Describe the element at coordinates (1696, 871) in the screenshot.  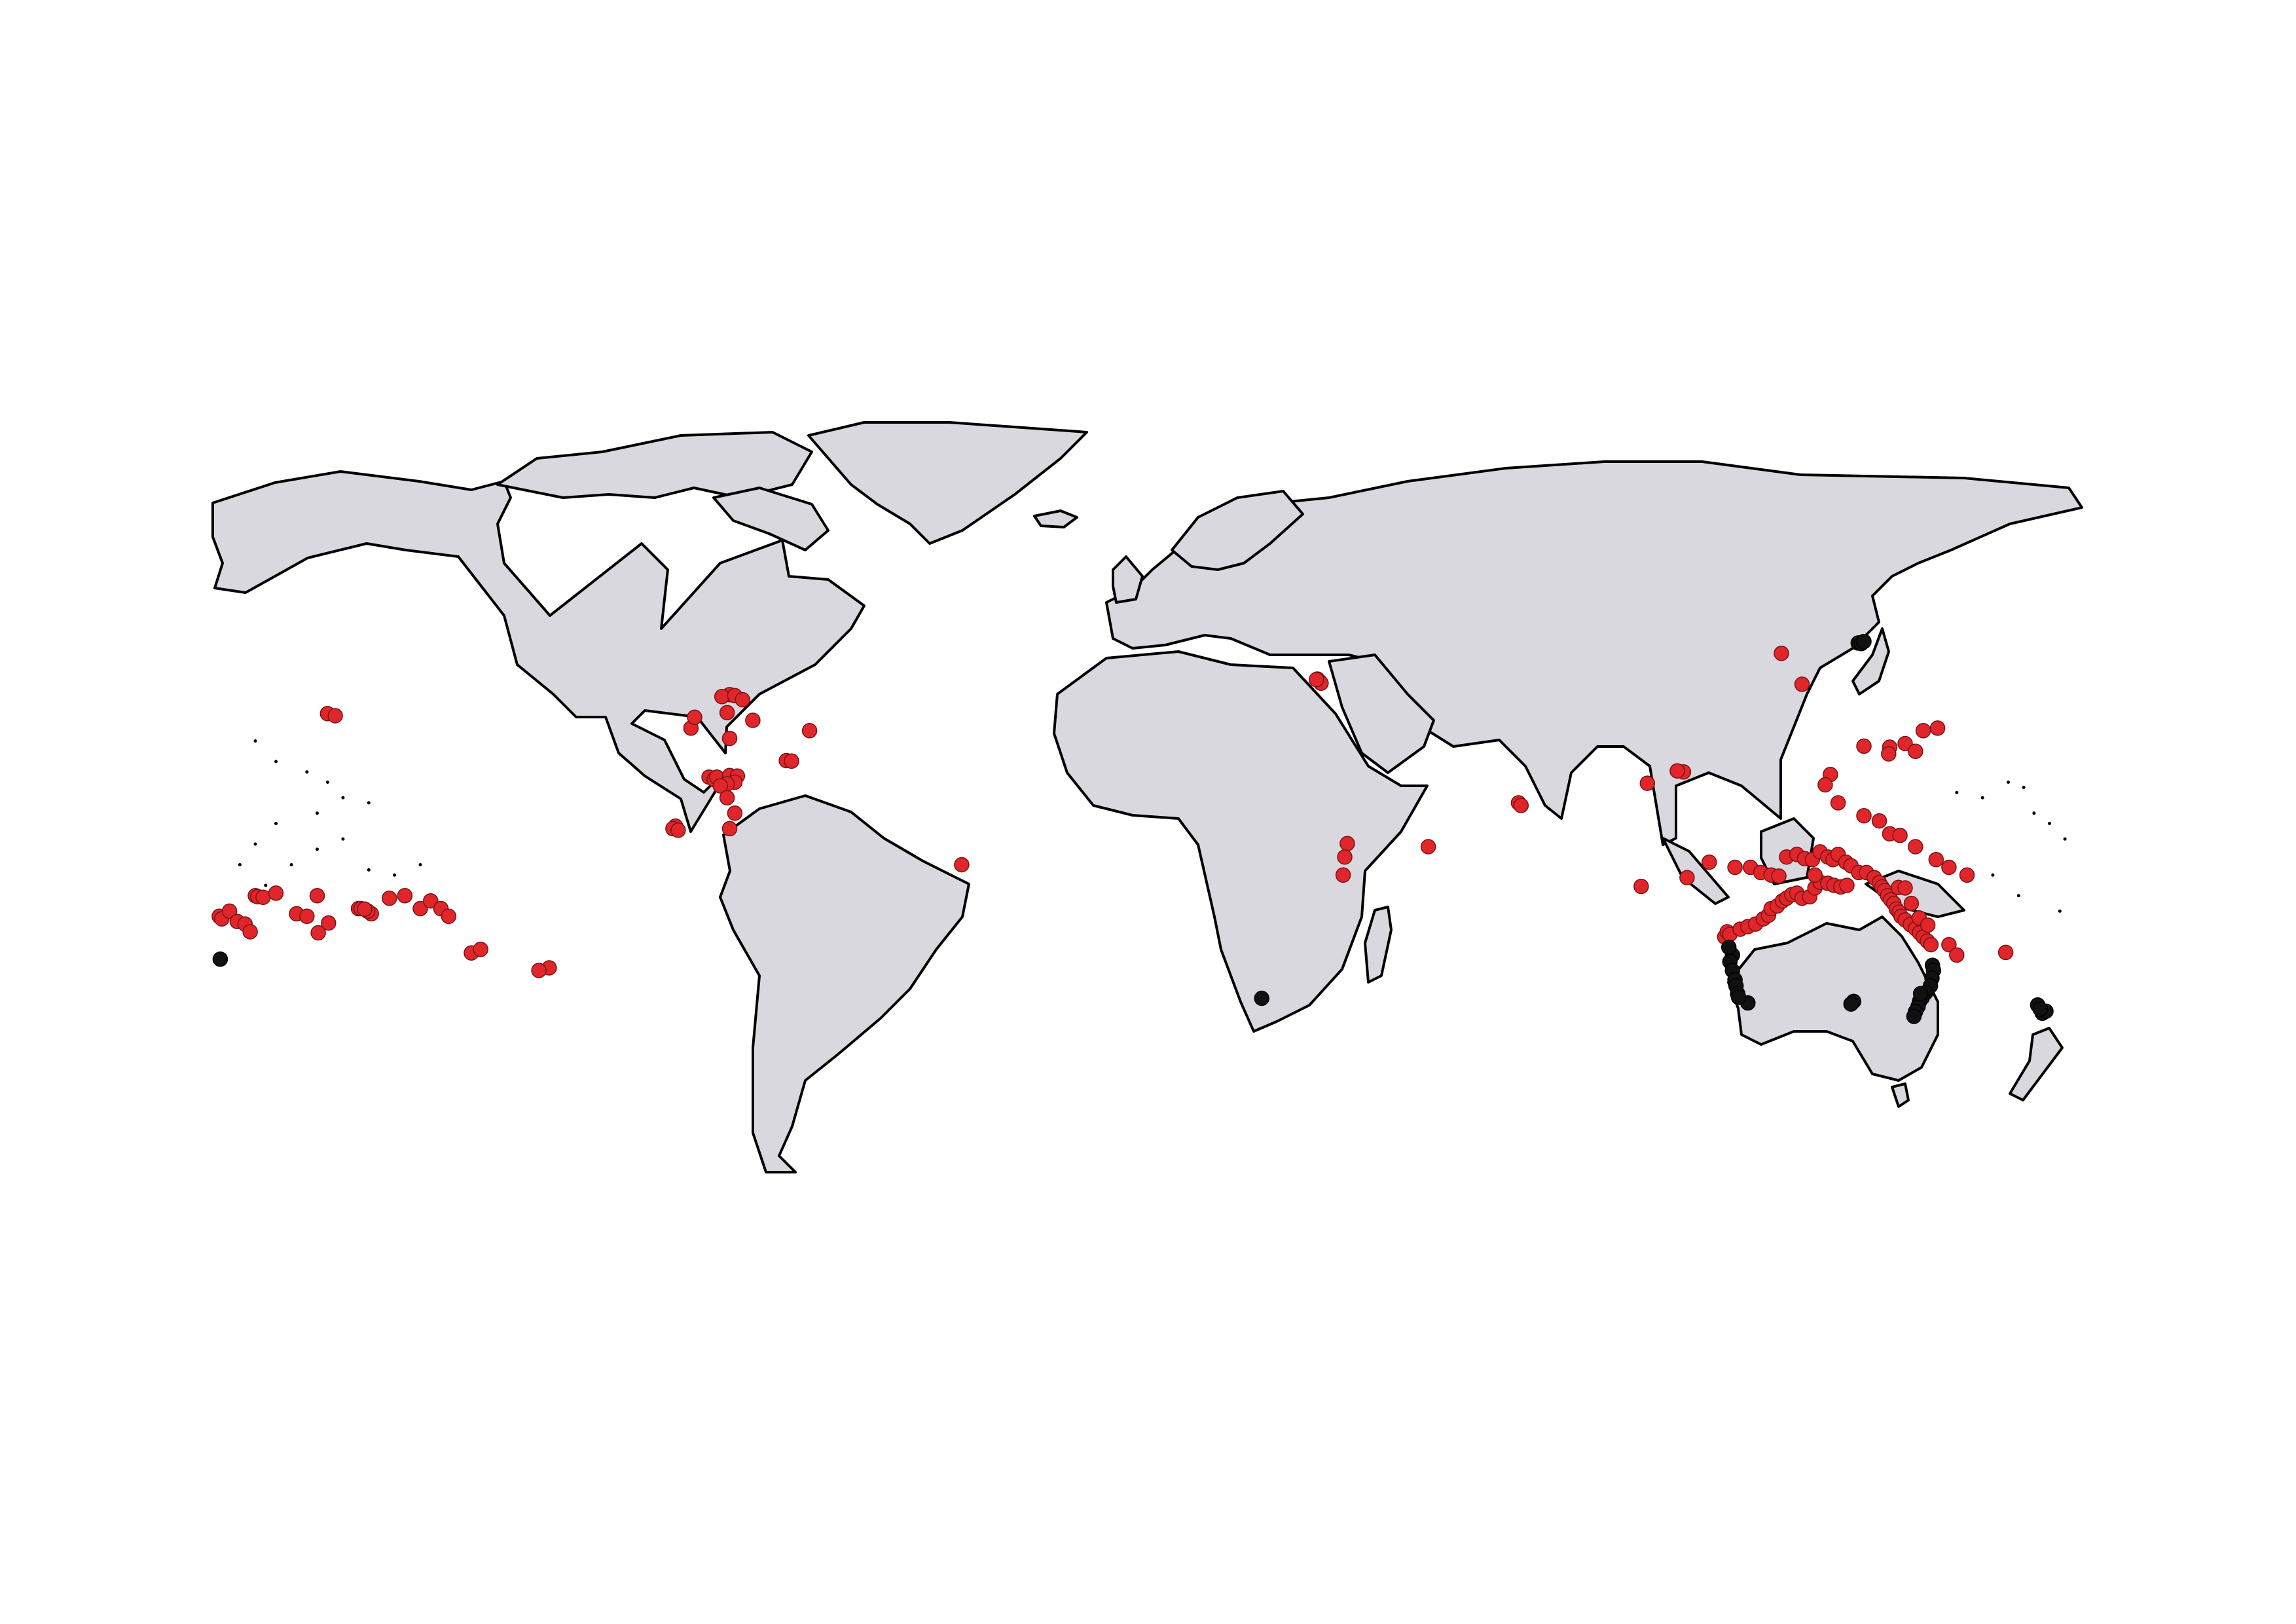
I see `landmass-sumatra` at that location.